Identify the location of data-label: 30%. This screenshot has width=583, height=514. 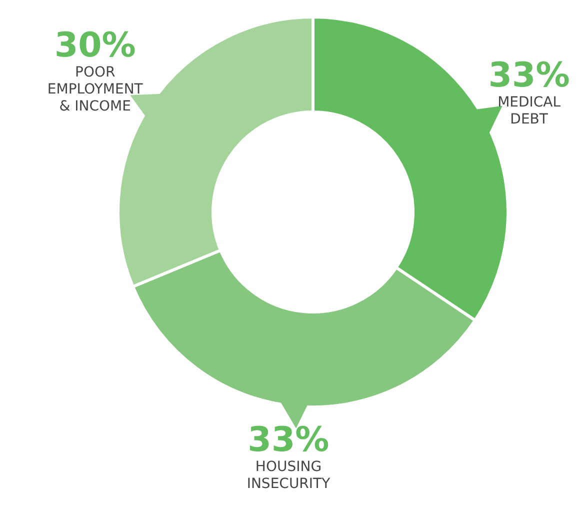
(95, 45).